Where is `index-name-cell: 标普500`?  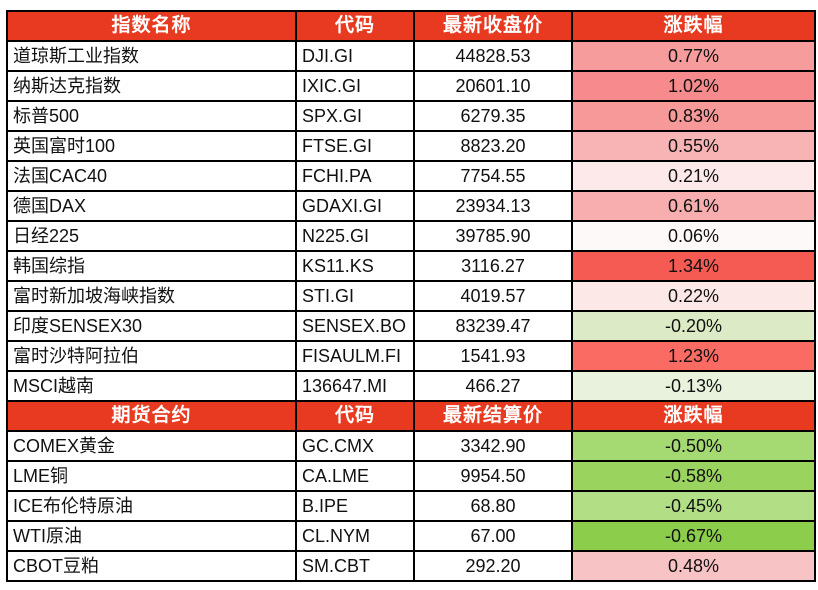
index-name-cell: 标普500 is located at coordinates (151, 116).